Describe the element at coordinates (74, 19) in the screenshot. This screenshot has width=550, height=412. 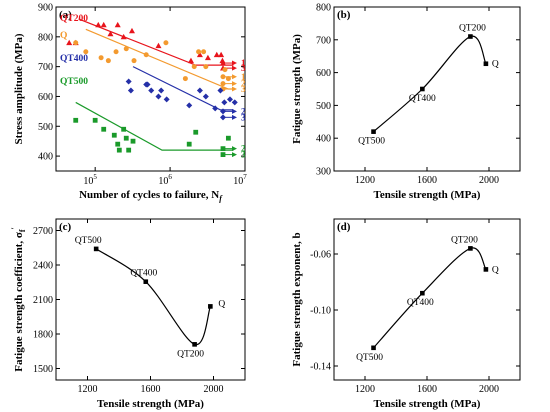
I see `legend-qt200: QT200` at that location.